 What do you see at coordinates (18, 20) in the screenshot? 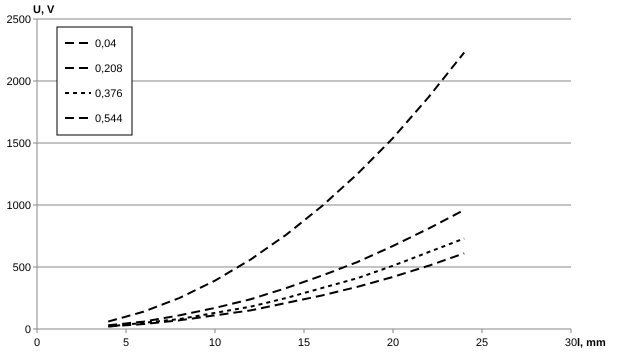
I see `y-tick-label: 2500` at bounding box center [18, 20].